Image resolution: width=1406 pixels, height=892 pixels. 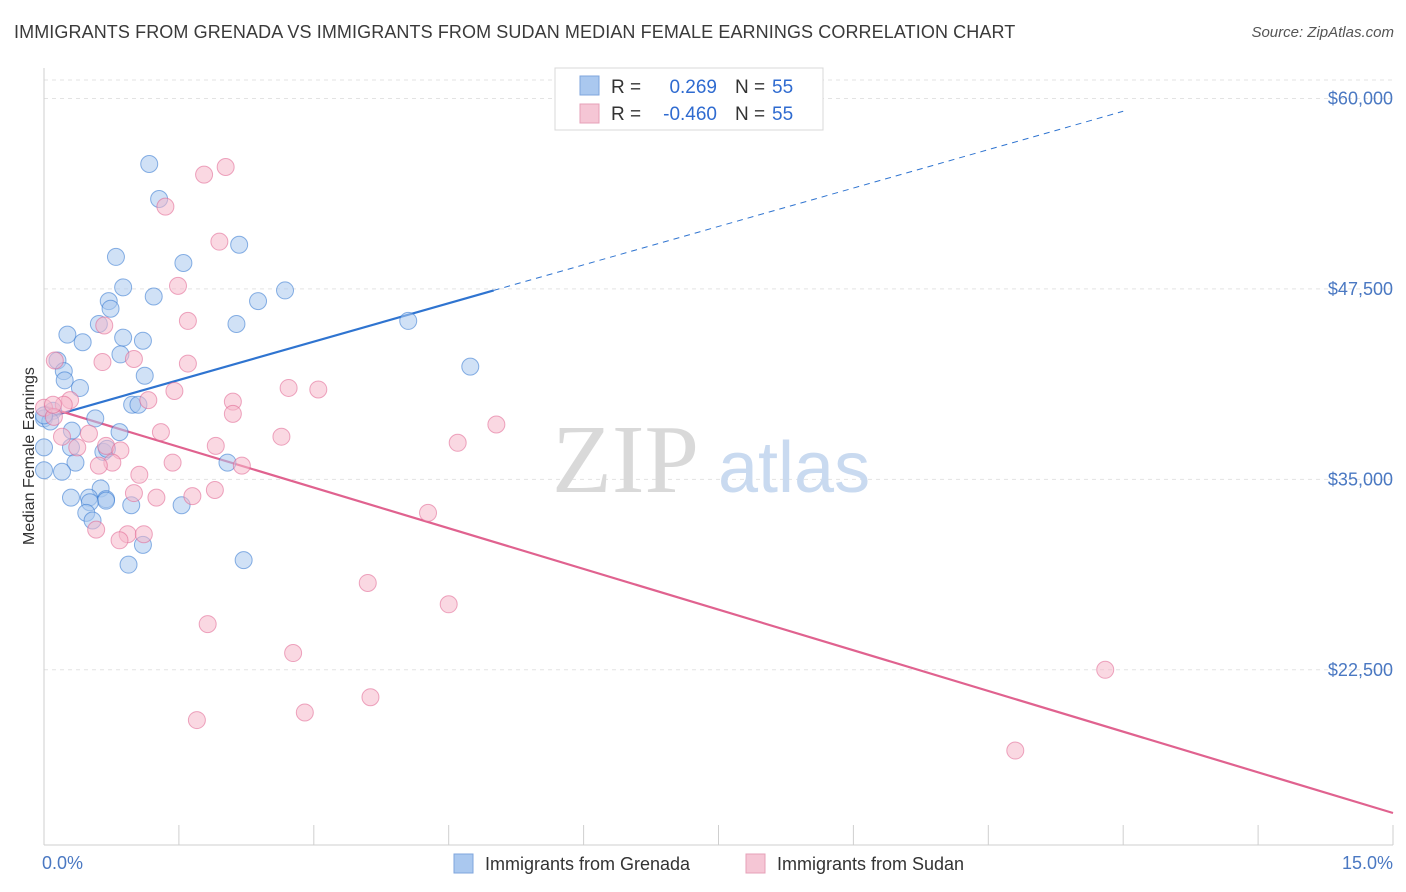 I want to click on bottom-legend-label-sudan: Immigrants from Sudan, so click(x=870, y=864).